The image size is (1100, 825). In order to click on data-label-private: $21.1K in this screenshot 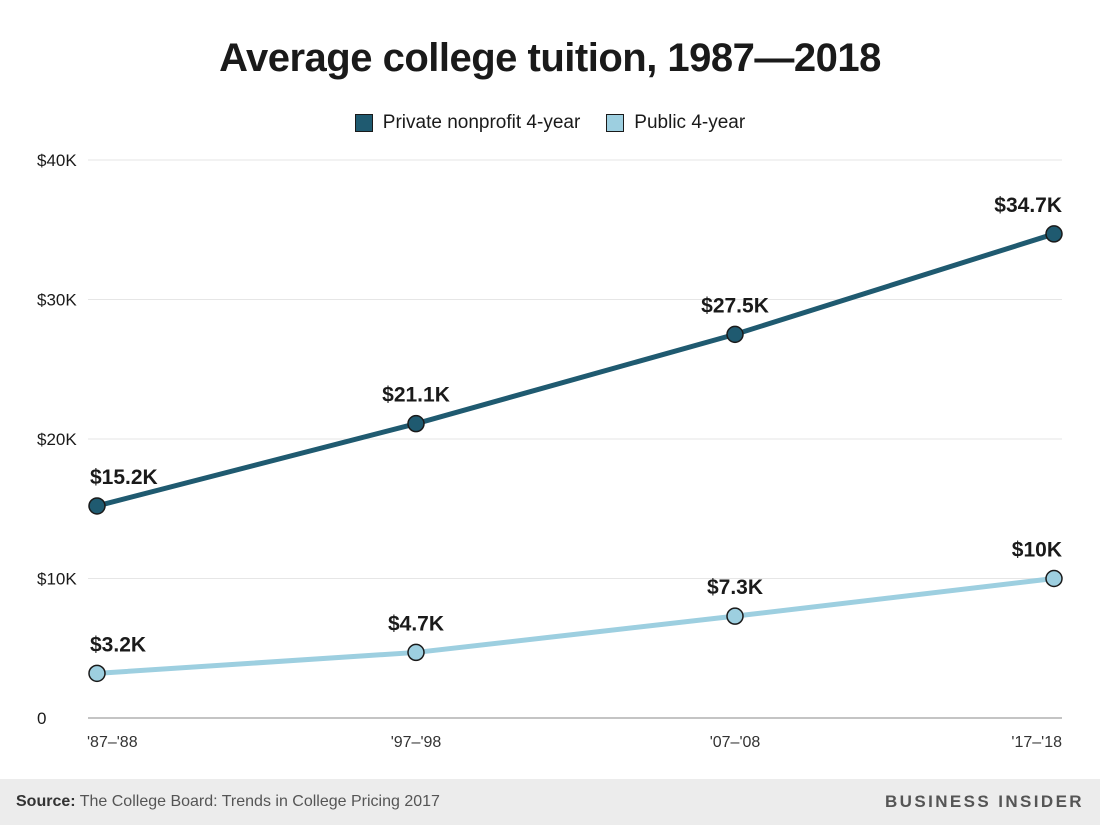, I will do `click(416, 395)`.